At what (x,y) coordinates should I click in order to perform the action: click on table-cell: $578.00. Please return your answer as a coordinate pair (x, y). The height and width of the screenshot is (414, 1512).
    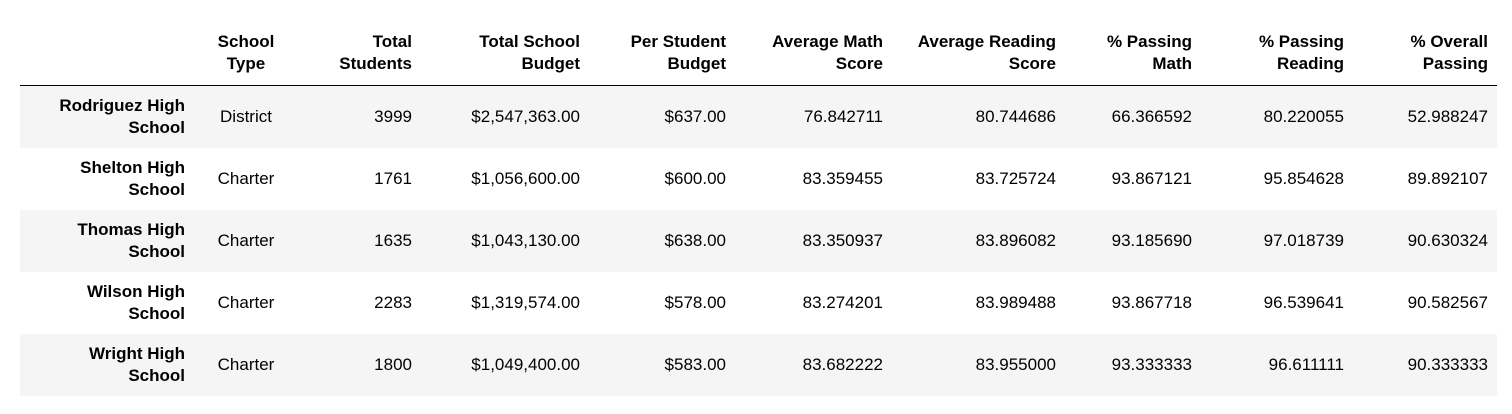
    Looking at the image, I should click on (695, 302).